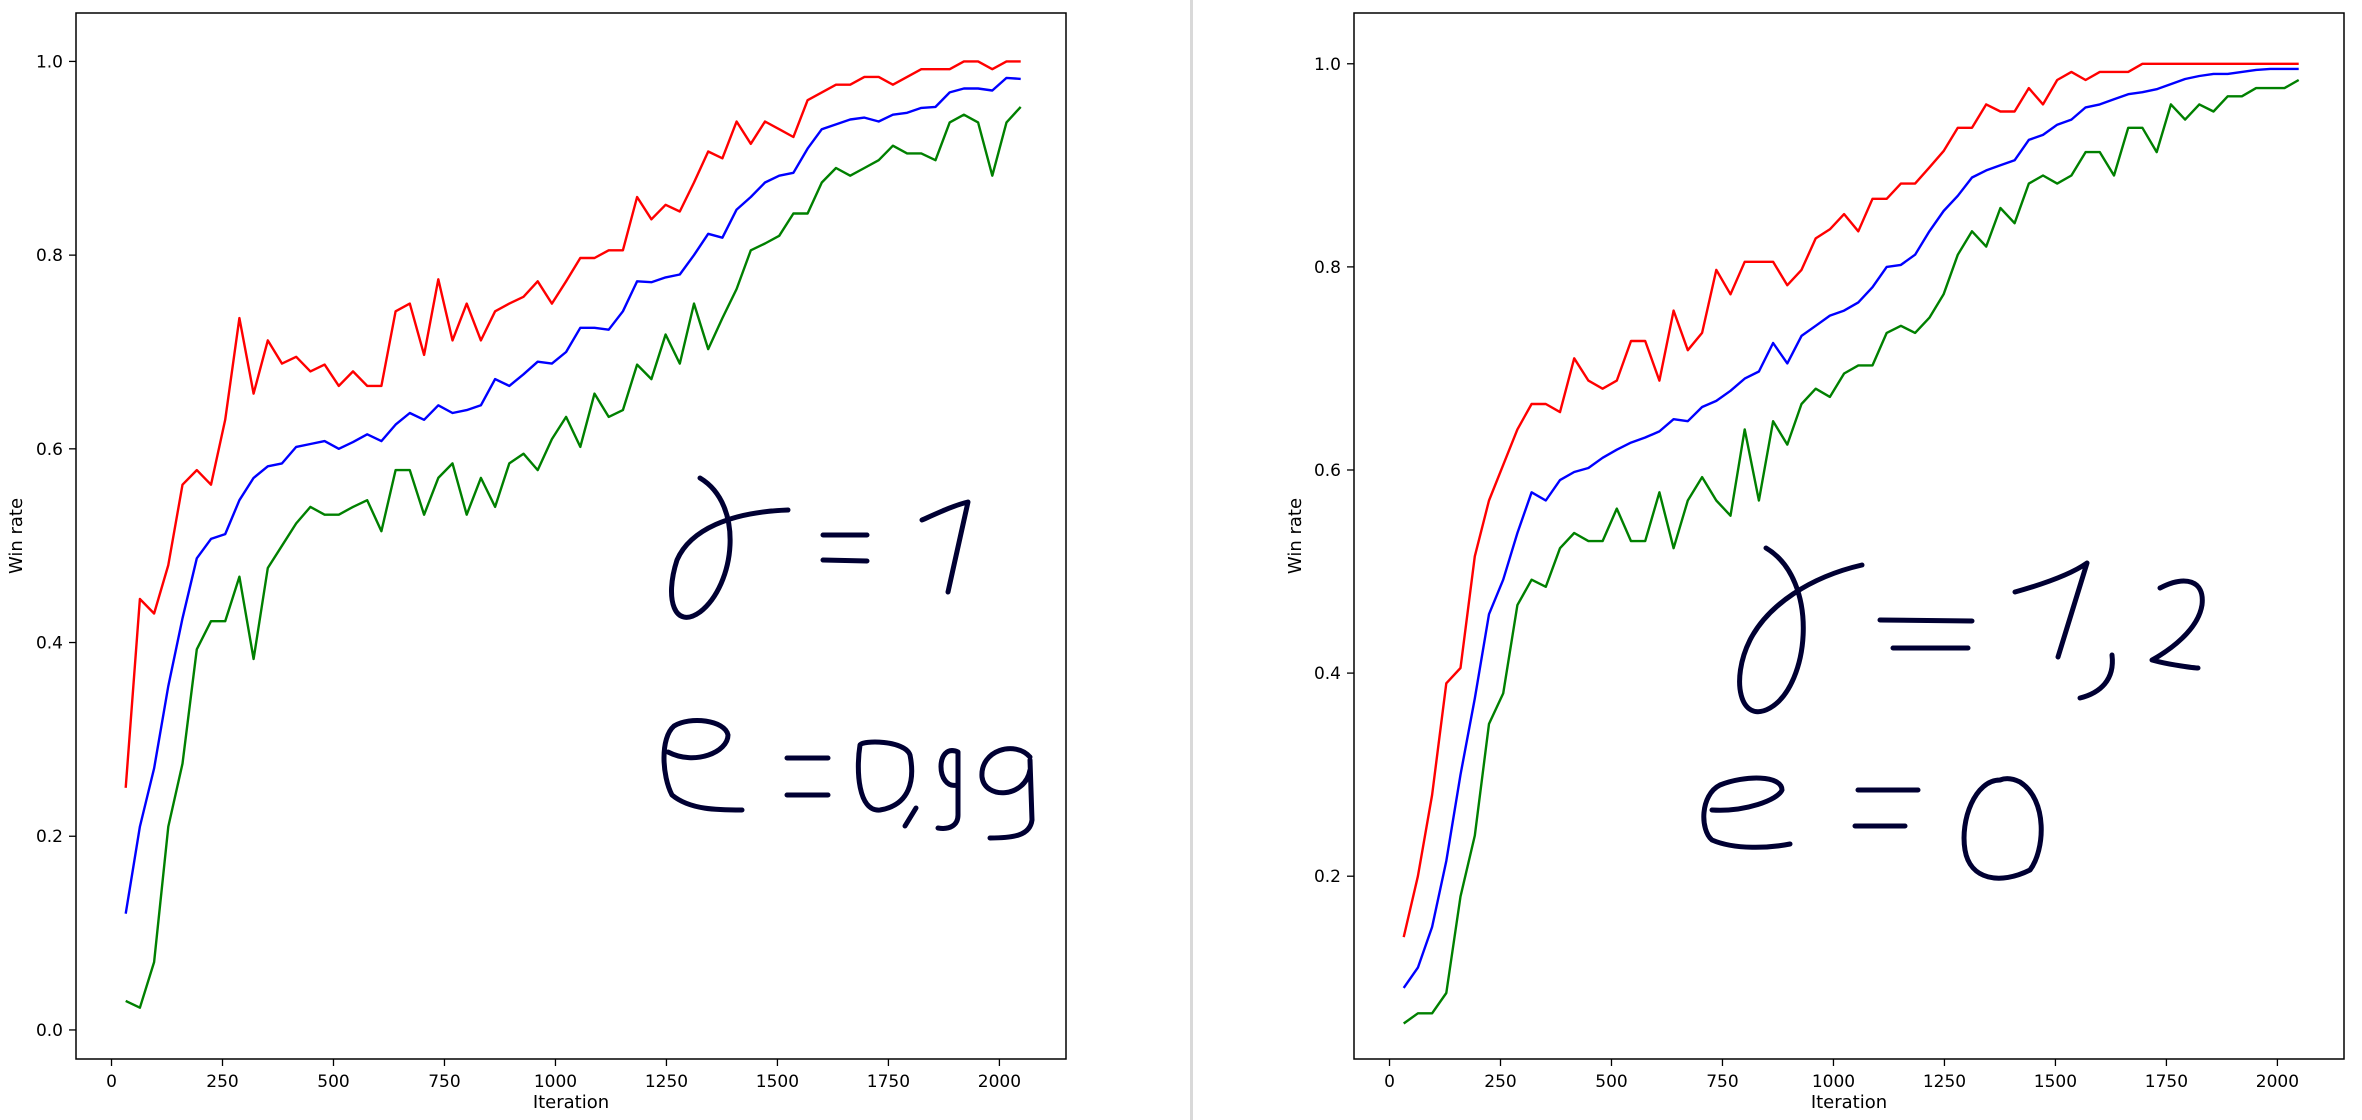  What do you see at coordinates (56, 546) in the screenshot?
I see `y-axis: 0.0 0.2 0.4 0.6 0.8 1.0` at bounding box center [56, 546].